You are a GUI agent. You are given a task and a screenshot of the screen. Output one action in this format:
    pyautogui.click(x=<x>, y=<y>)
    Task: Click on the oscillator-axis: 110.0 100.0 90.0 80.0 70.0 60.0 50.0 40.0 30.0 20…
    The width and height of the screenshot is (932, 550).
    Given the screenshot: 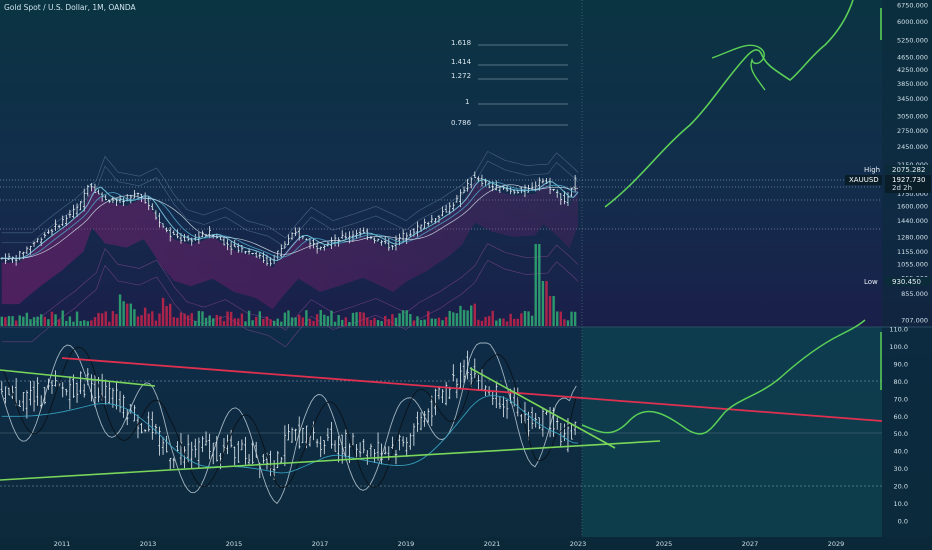 What is the action you would take?
    pyautogui.click(x=898, y=426)
    